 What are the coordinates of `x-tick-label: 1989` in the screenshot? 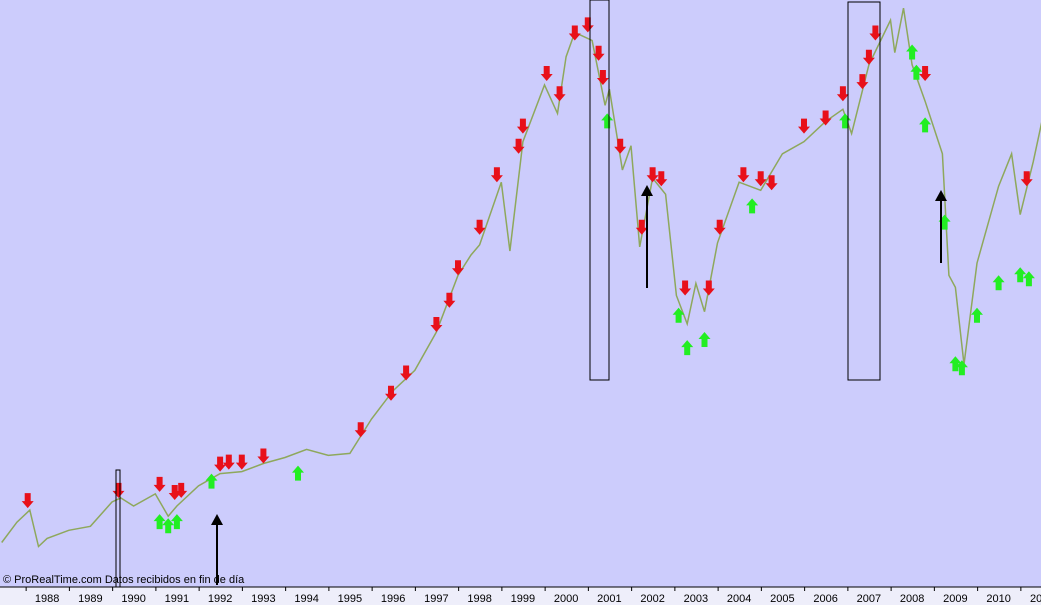 It's located at (90, 599).